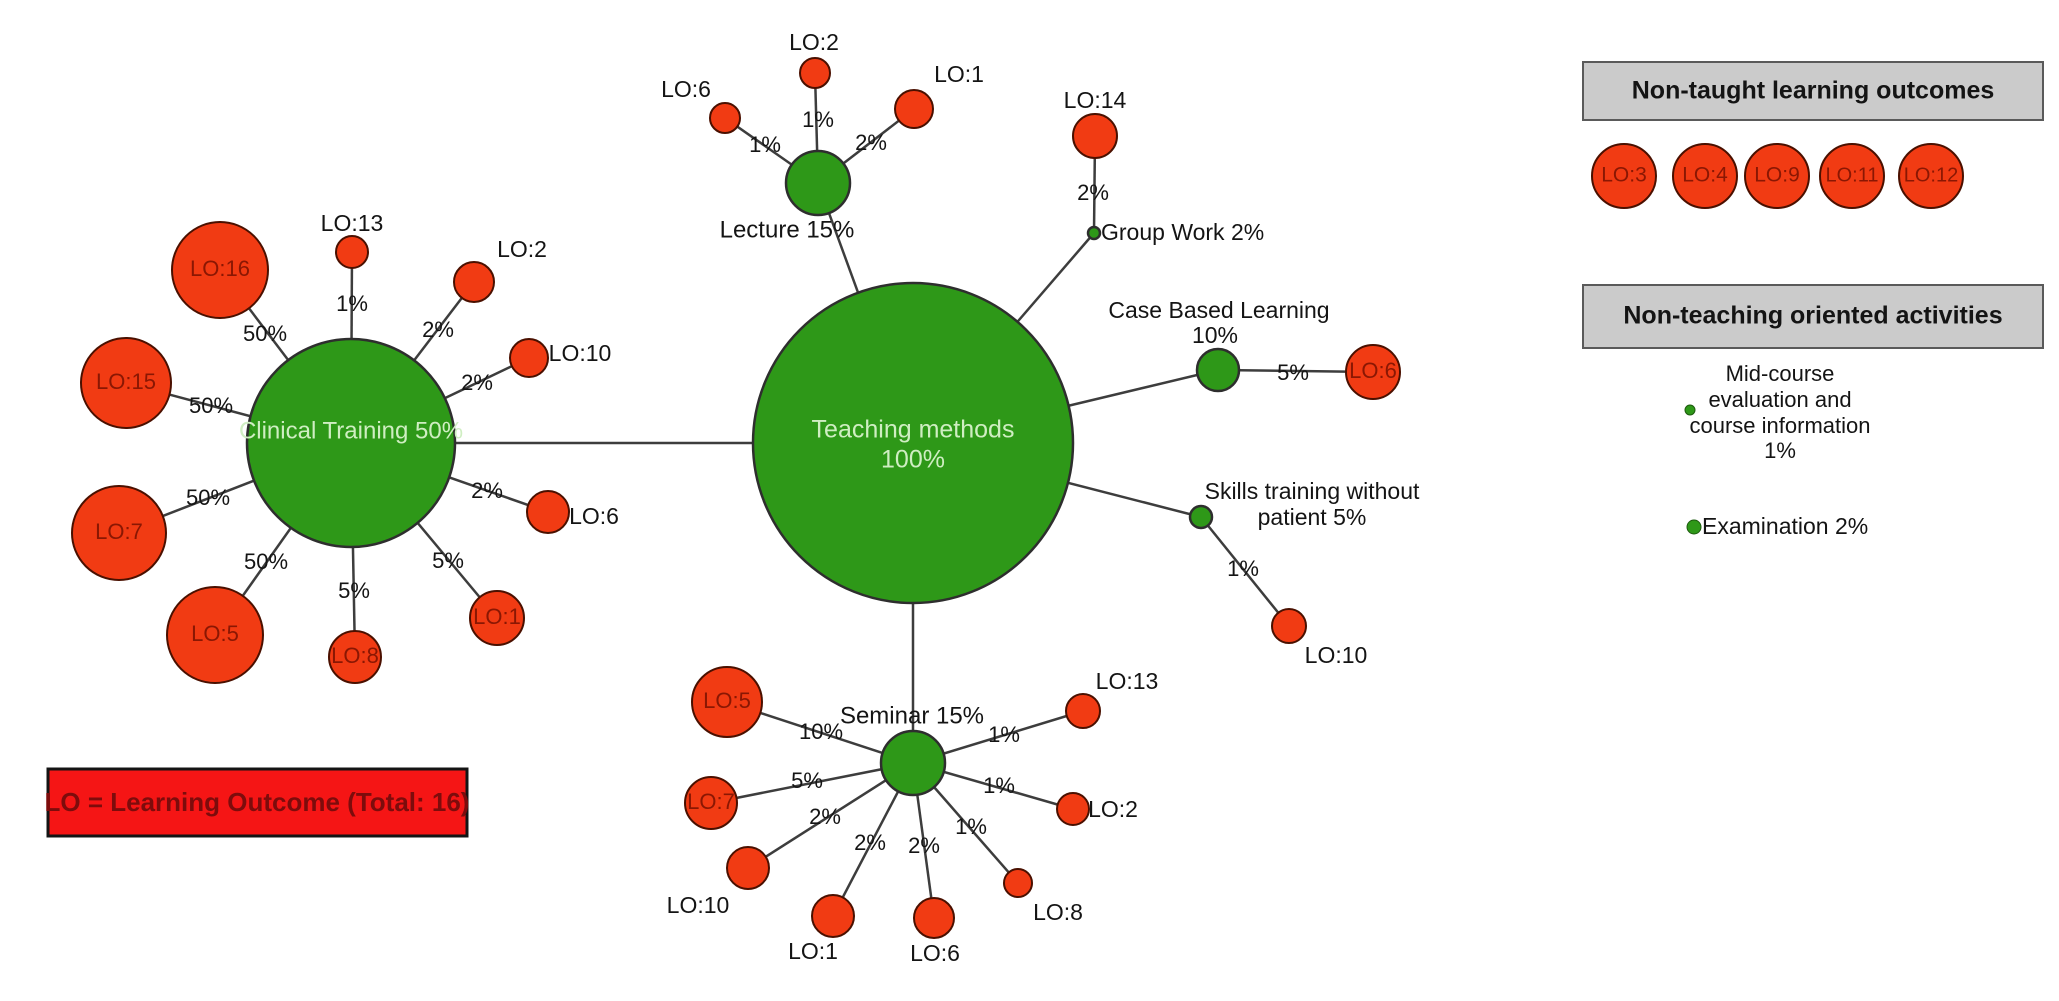  What do you see at coordinates (448, 560) in the screenshot?
I see `edge-label-clinical-lo1: 5%` at bounding box center [448, 560].